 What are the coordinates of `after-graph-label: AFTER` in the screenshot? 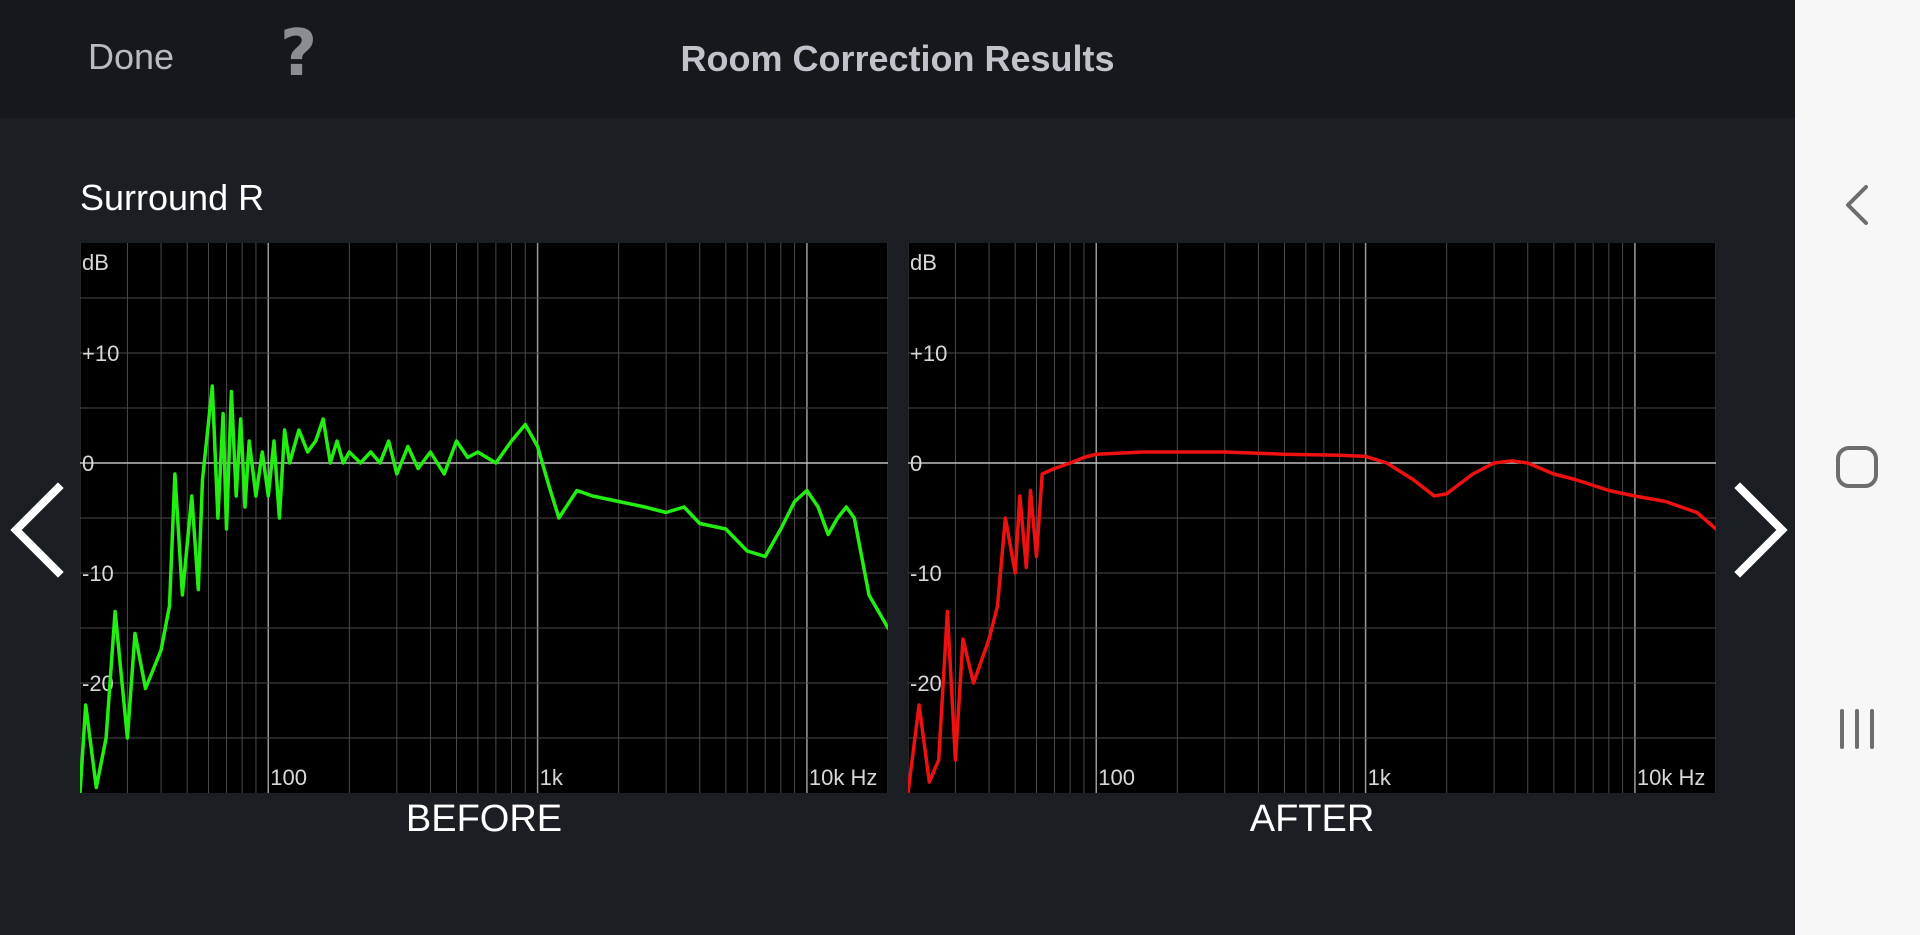 It's located at (1312, 819).